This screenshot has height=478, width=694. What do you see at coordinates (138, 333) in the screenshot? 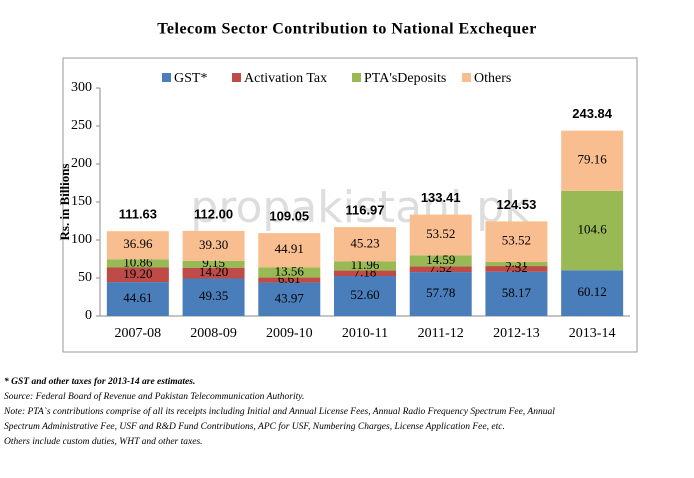
I see `x-tick-label: 2007-08` at bounding box center [138, 333].